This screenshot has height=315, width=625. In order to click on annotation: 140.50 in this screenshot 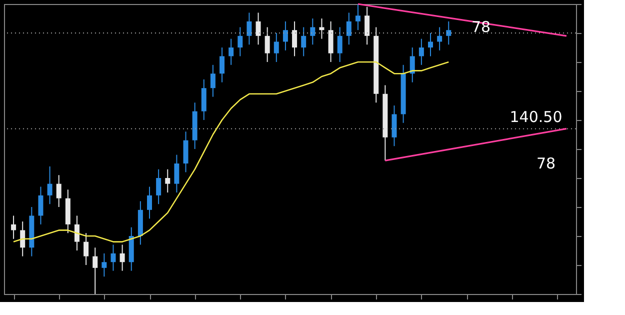, I will do `click(536, 117)`.